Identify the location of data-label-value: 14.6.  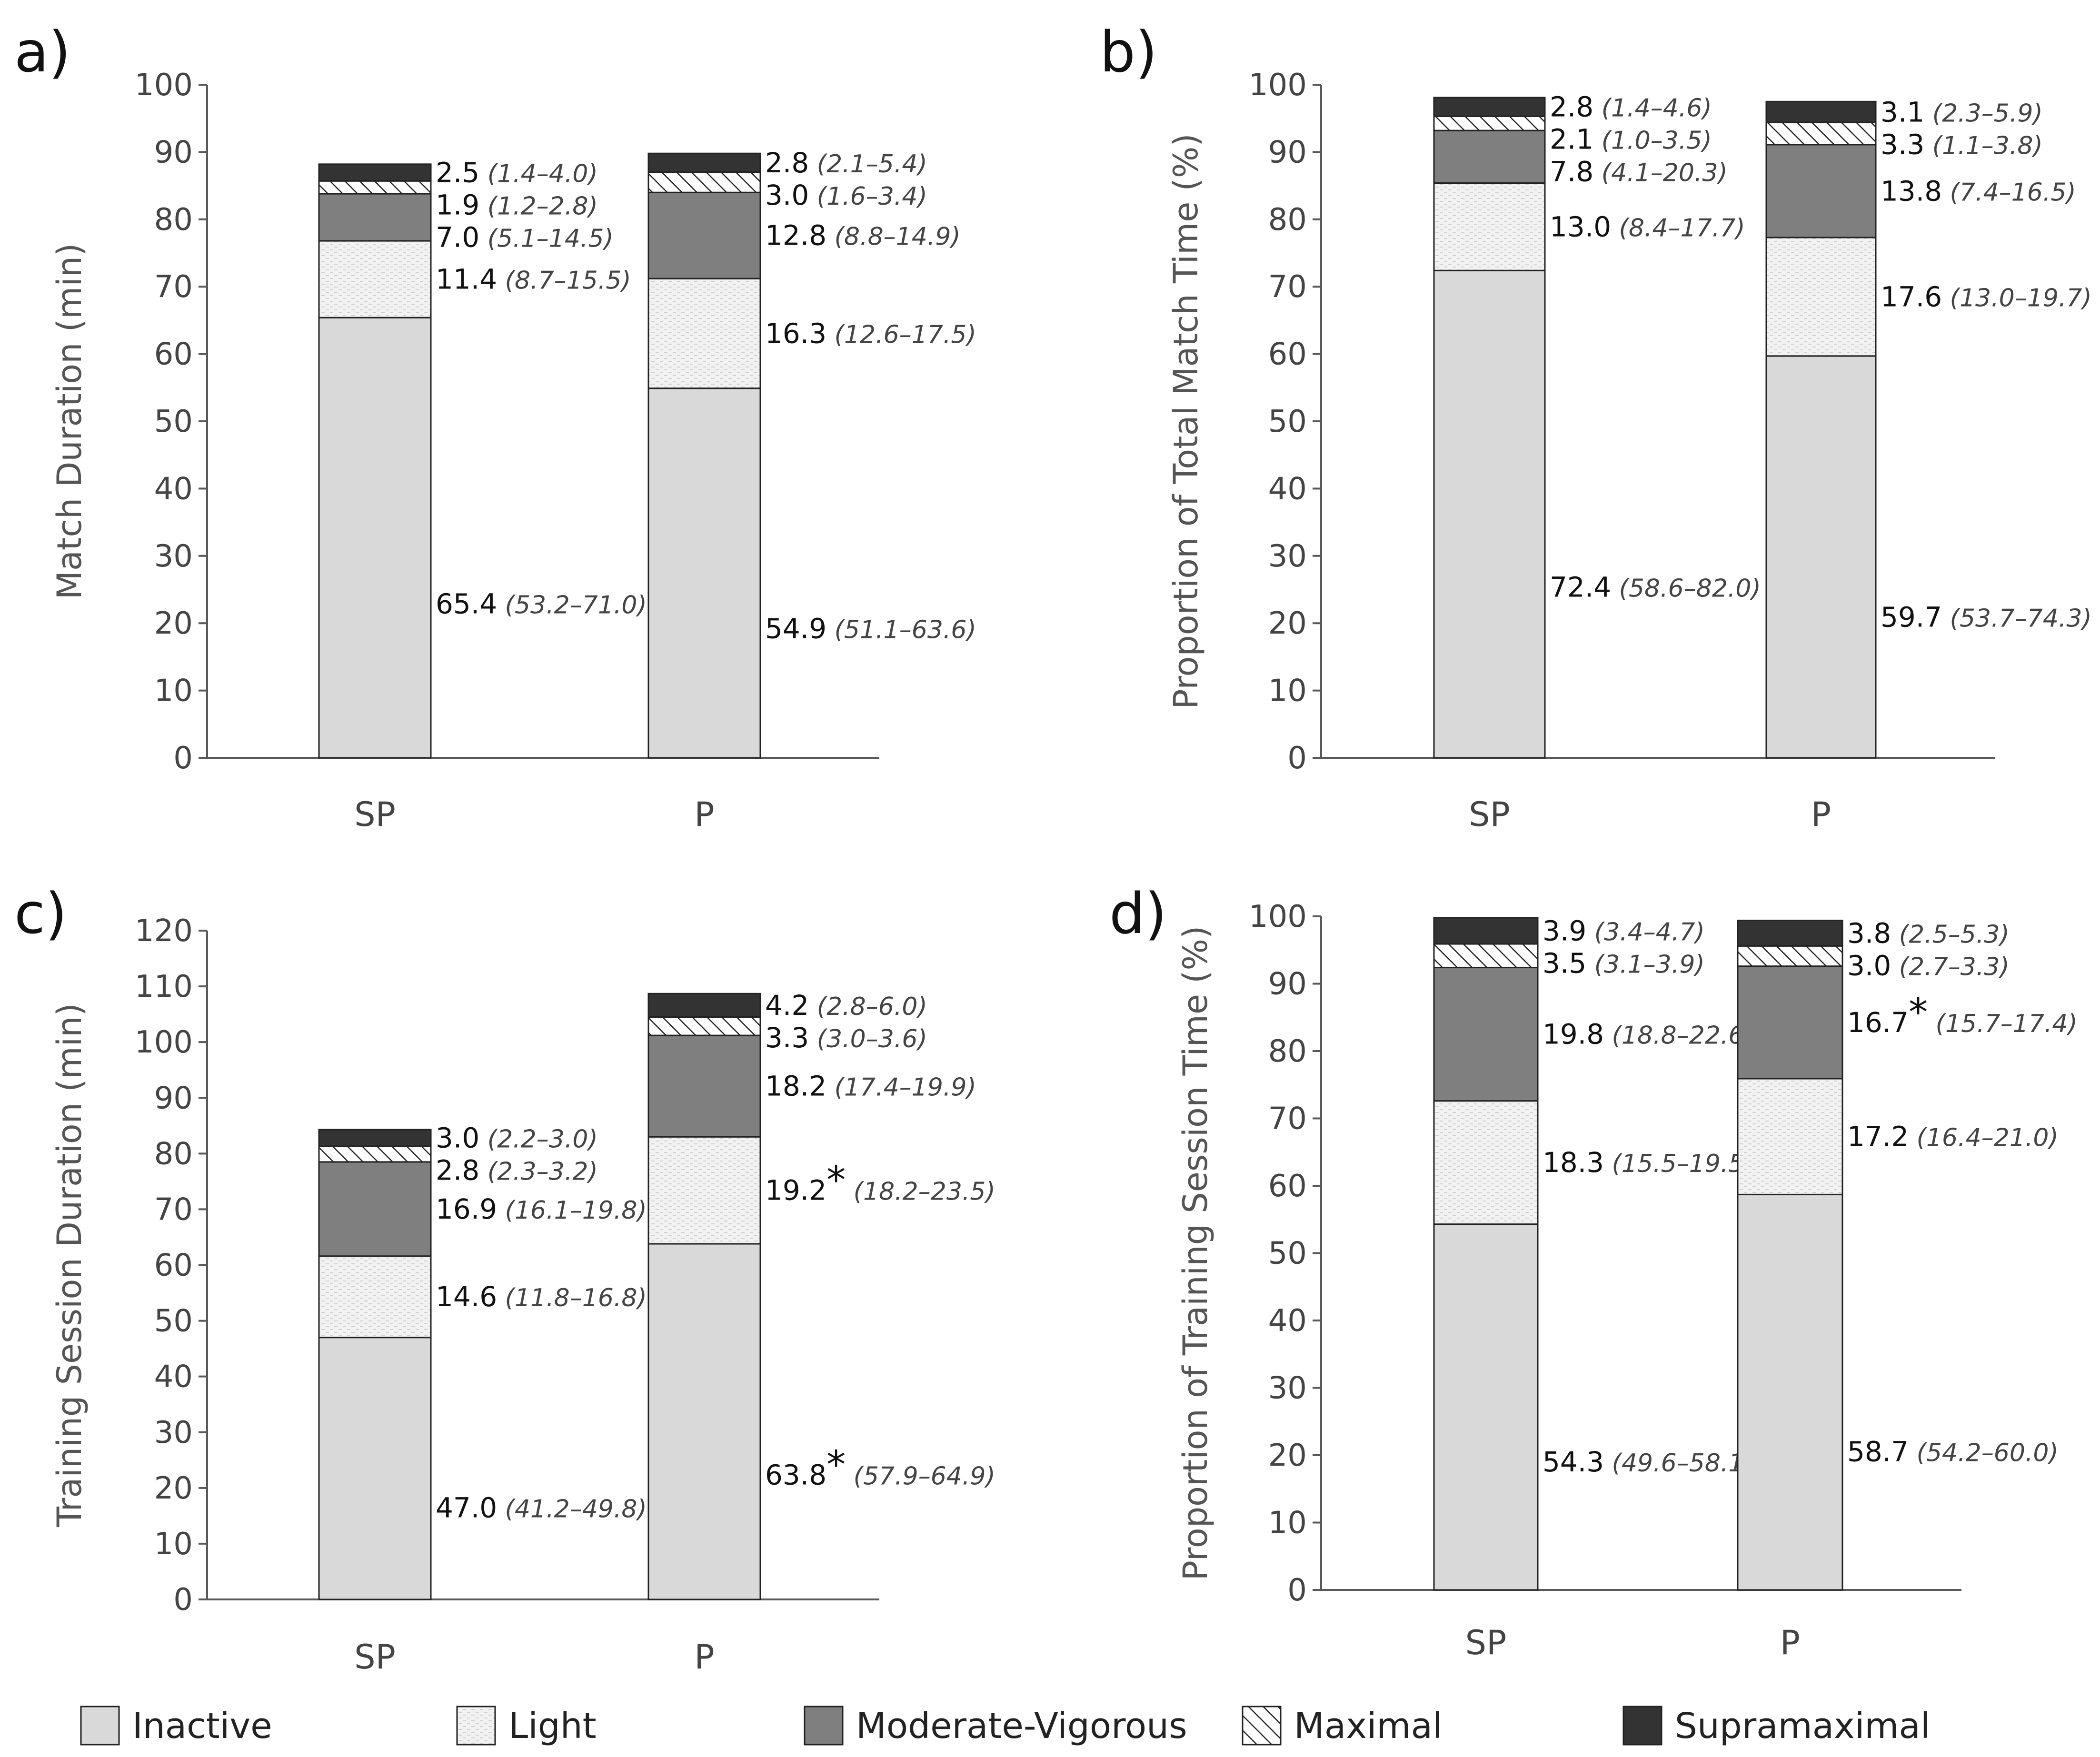
(466, 1297).